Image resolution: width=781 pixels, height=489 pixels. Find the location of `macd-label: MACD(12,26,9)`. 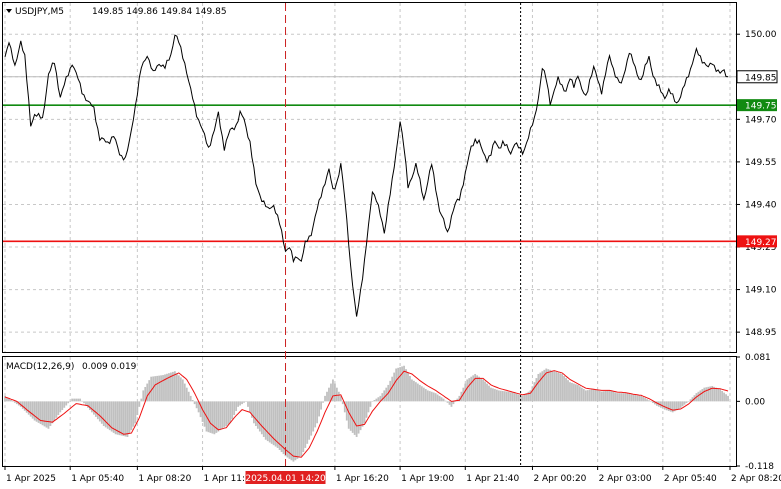

macd-label: MACD(12,26,9) is located at coordinates (40, 367).